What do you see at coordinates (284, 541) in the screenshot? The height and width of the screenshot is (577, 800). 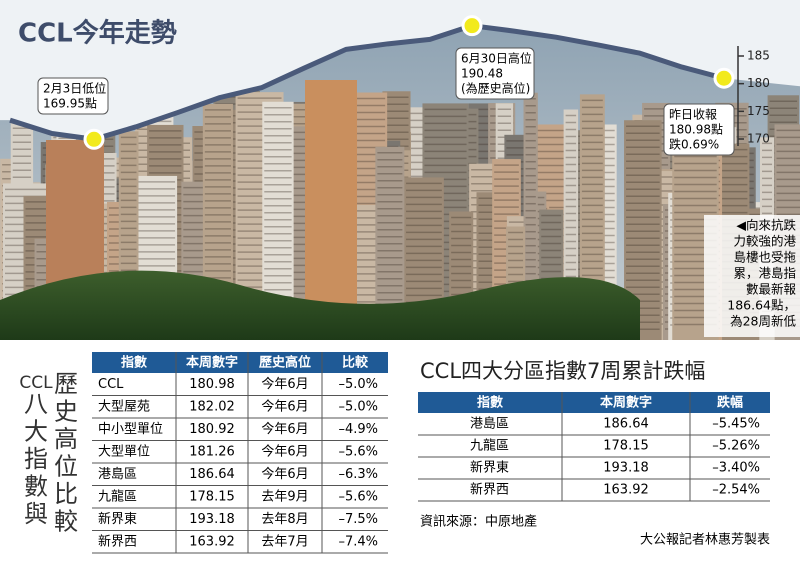 I see `cell: 去年7月` at bounding box center [284, 541].